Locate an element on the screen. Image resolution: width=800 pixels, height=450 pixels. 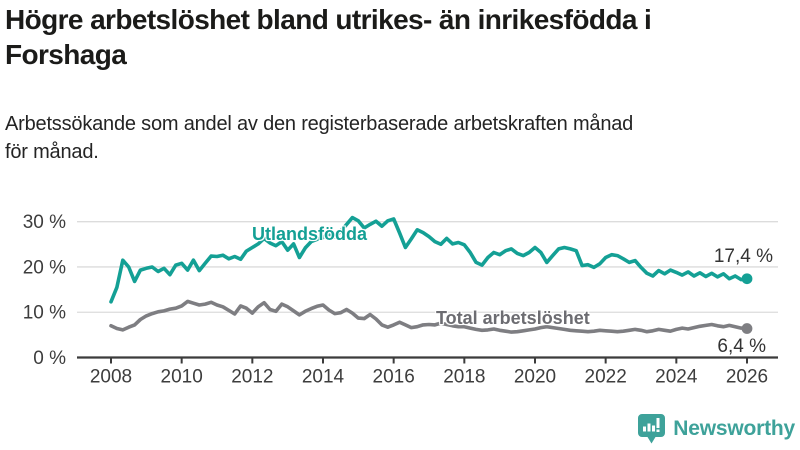
chart-subtitle-line2: för månad. is located at coordinates (52, 152).